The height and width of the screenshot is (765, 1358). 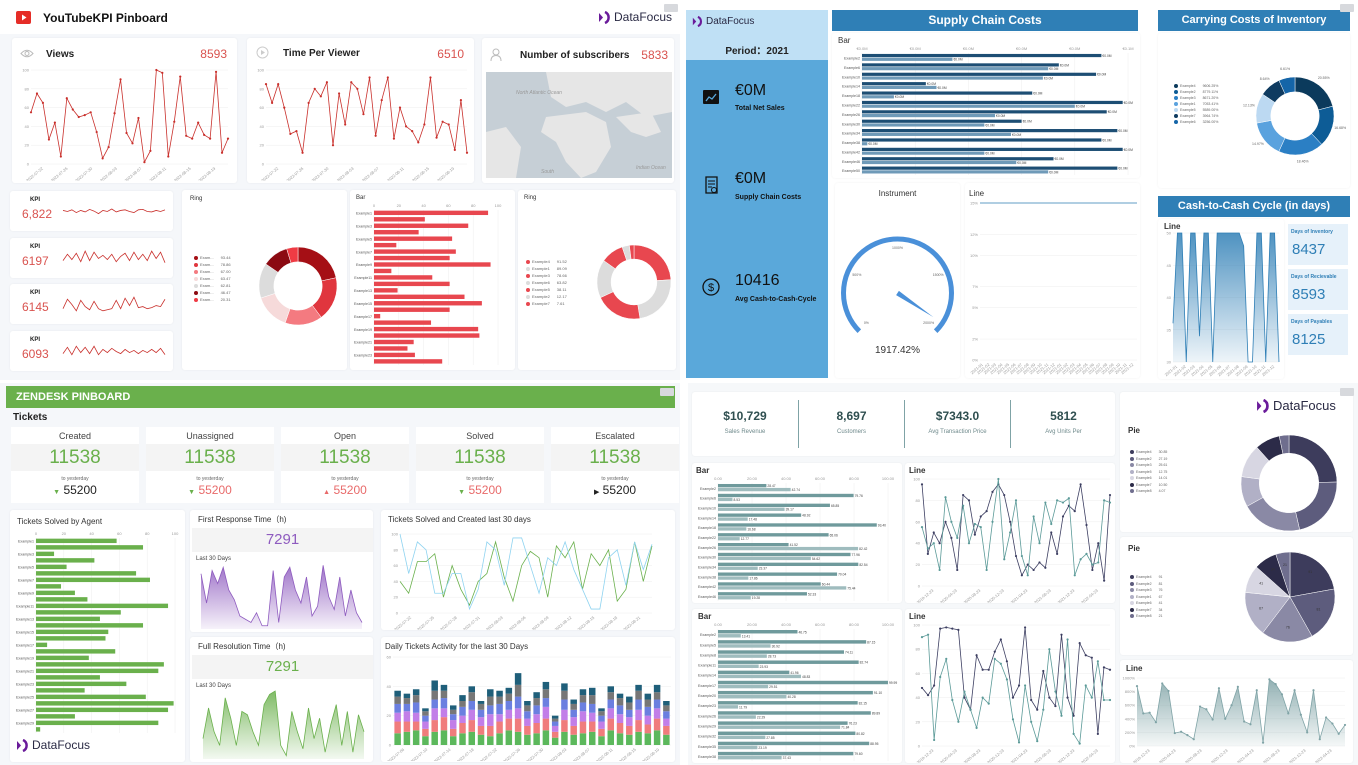 What do you see at coordinates (1196, 98) in the screenshot?
I see `legend-item: Example3 8671.20%` at bounding box center [1196, 98].